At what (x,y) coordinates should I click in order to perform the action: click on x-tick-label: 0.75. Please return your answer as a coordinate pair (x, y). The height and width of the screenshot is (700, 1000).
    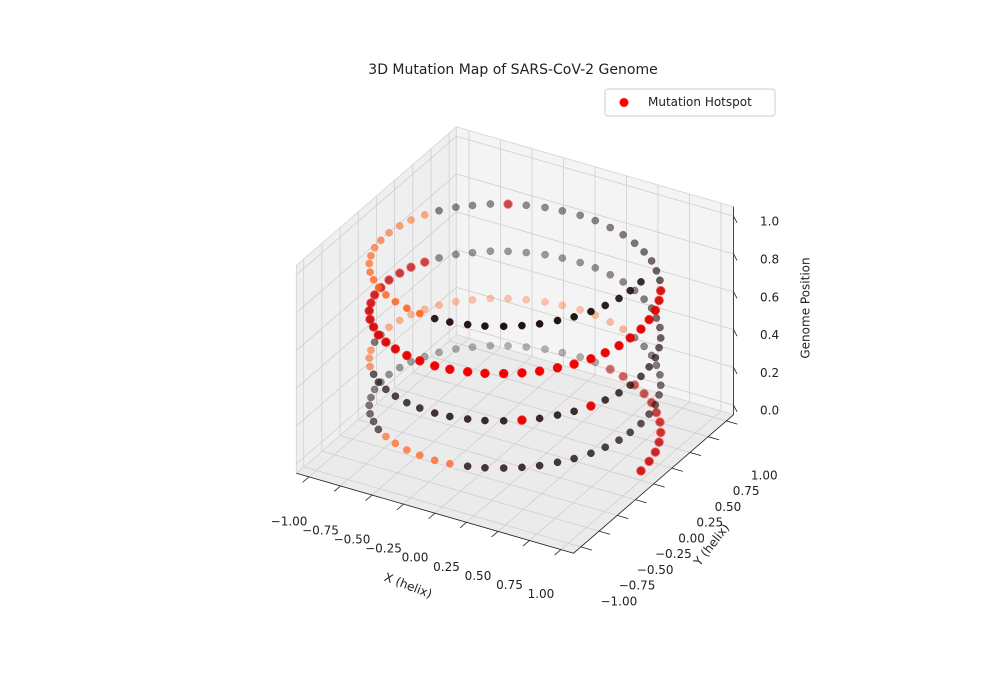
    Looking at the image, I should click on (509, 585).